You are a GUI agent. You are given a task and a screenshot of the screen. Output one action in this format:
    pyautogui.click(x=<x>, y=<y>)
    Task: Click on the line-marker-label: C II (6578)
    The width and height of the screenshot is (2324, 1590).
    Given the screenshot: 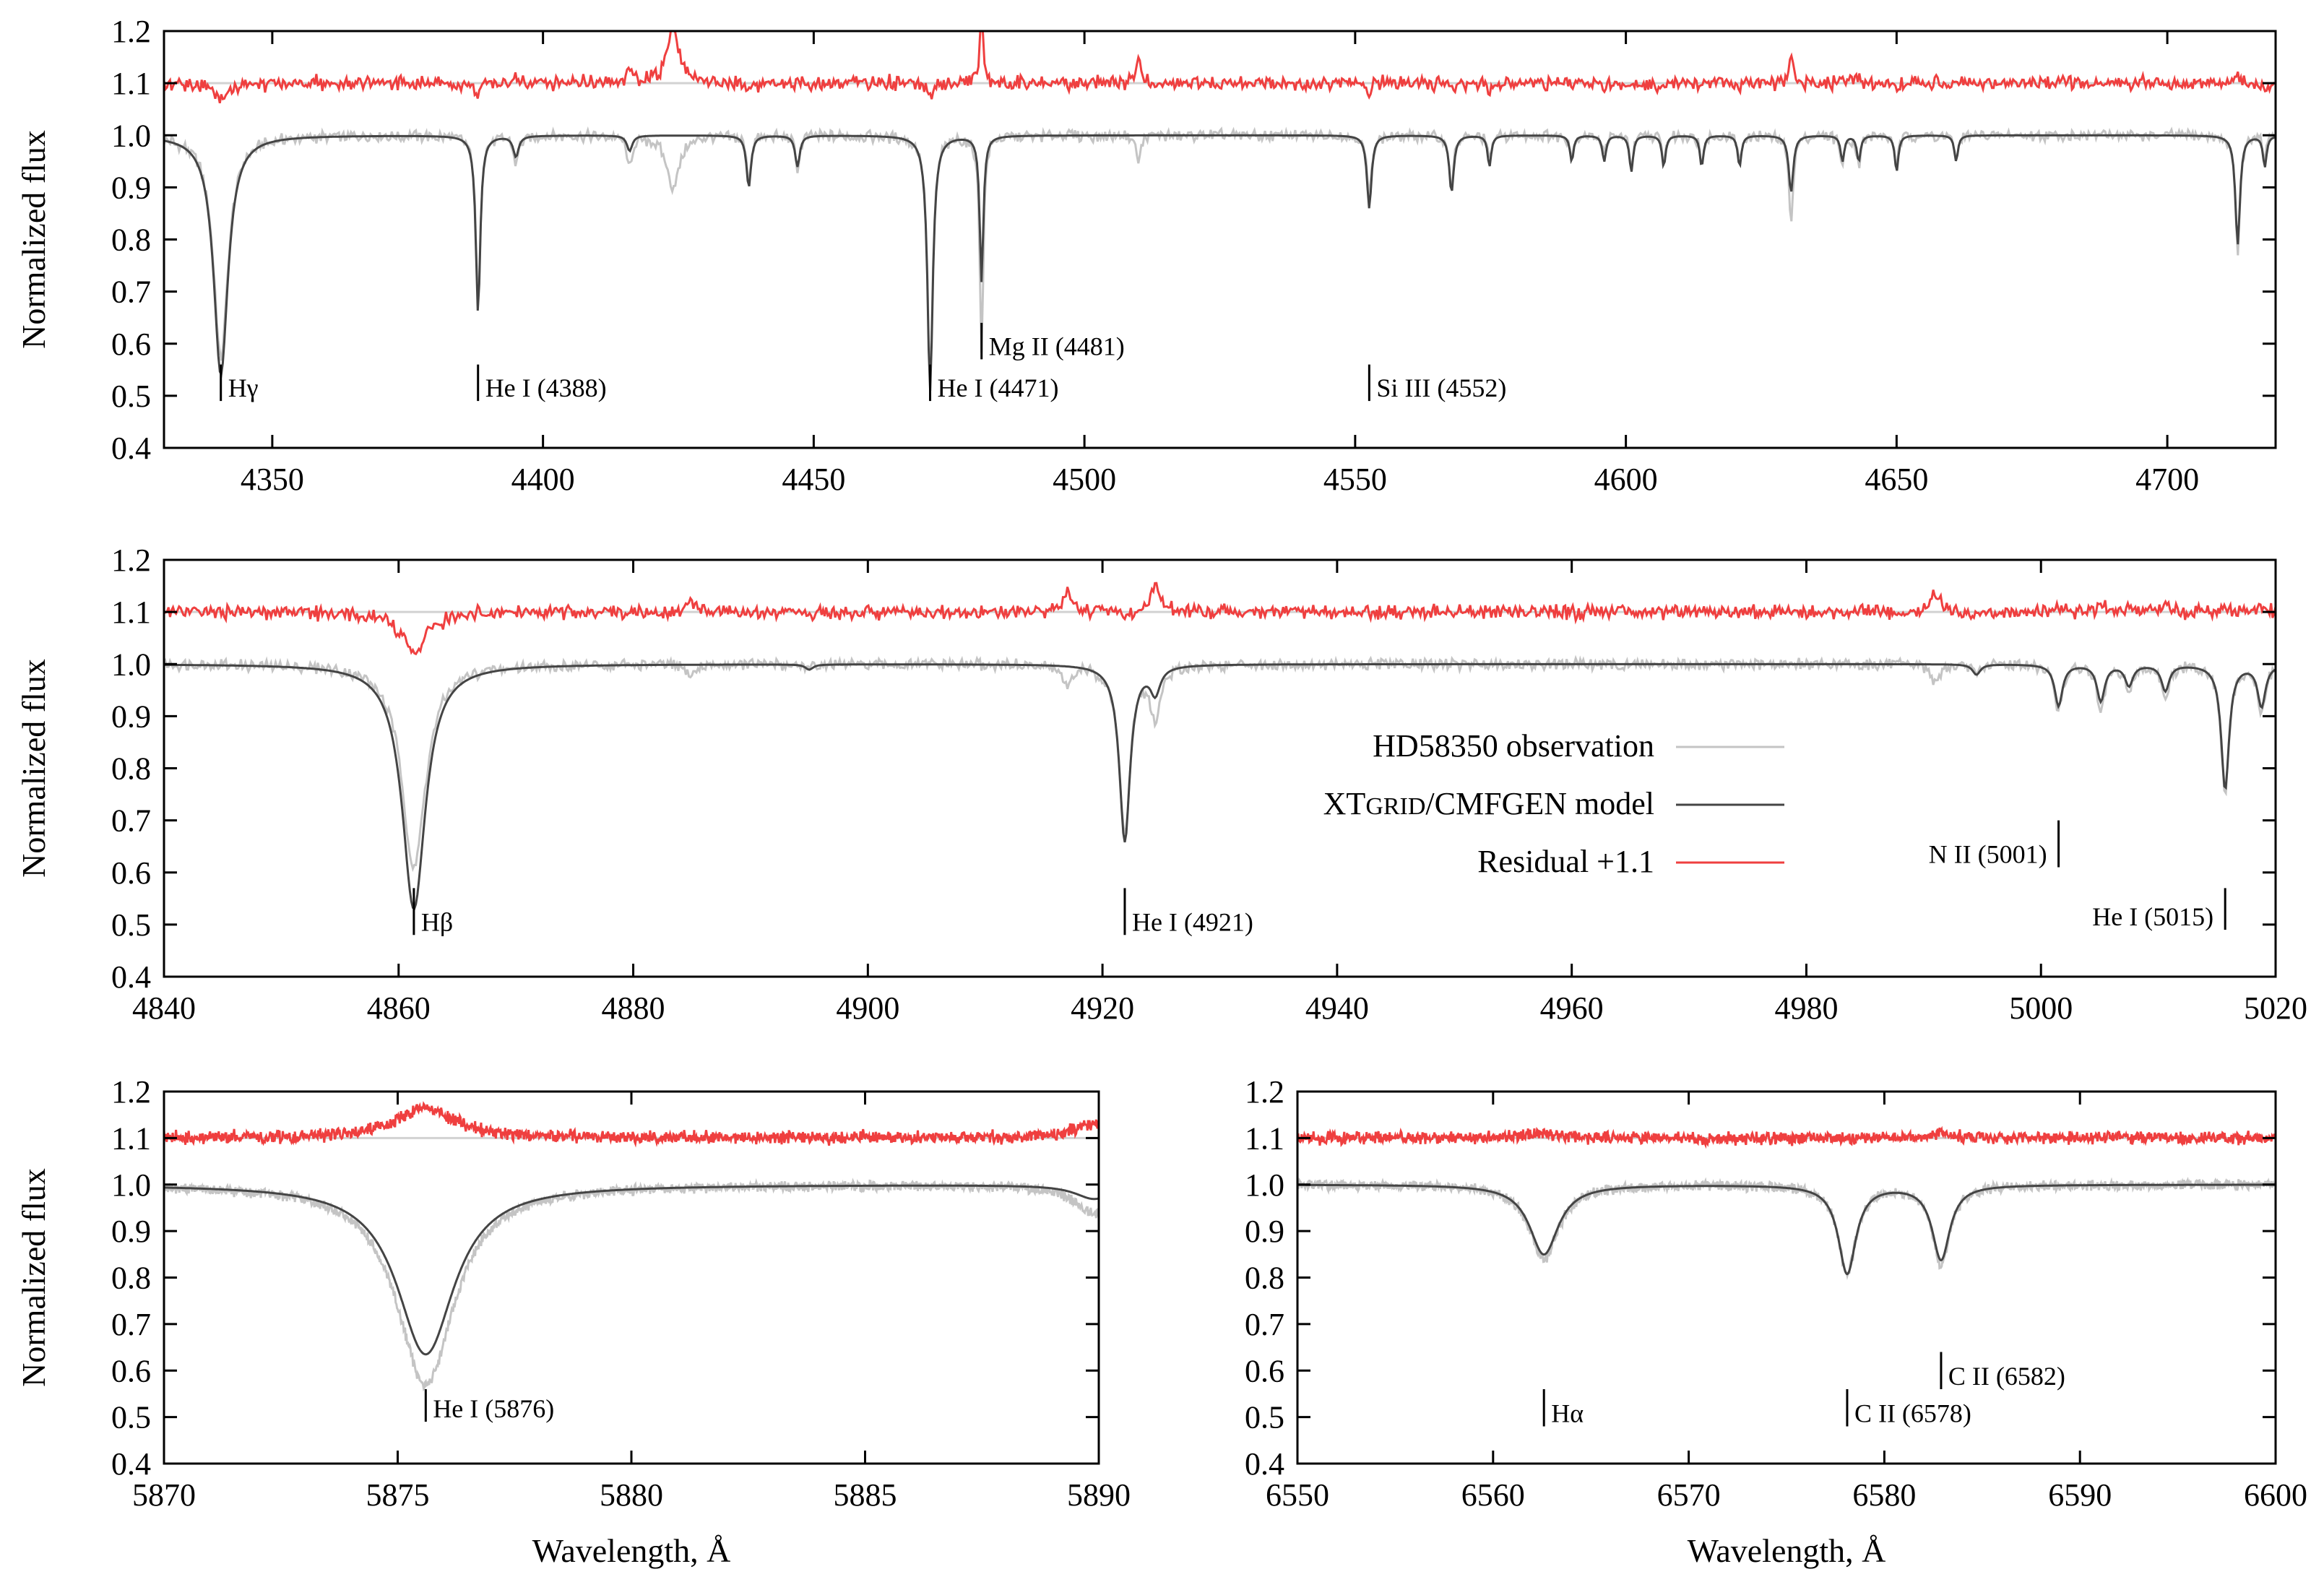 What is the action you would take?
    pyautogui.click(x=1912, y=1413)
    